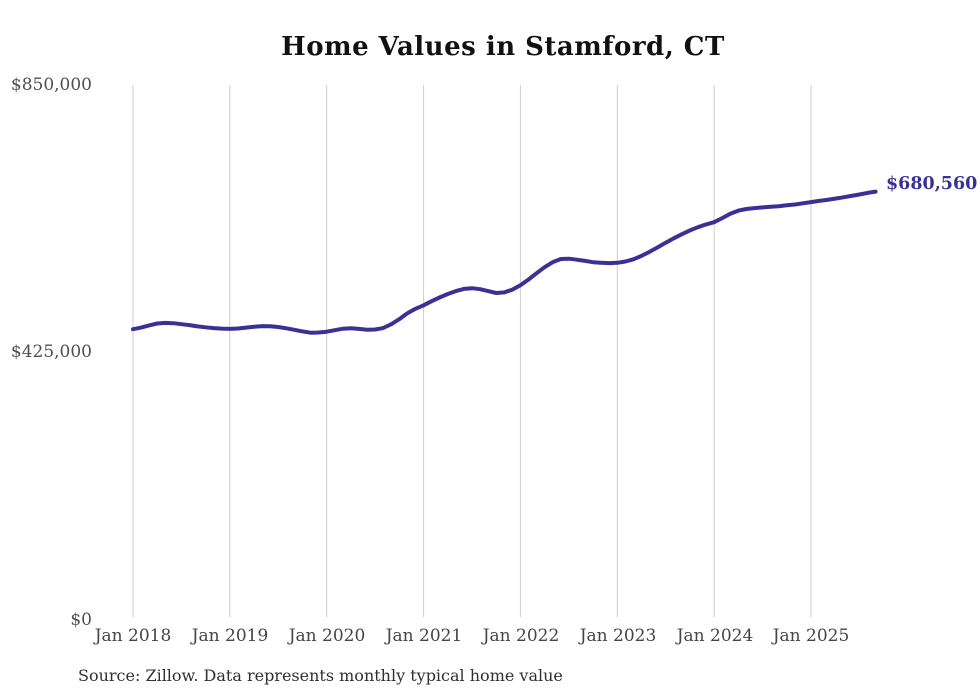 This screenshot has height=699, width=980. Describe the element at coordinates (51, 352) in the screenshot. I see `y-tick-label-425000: $425,000` at that location.